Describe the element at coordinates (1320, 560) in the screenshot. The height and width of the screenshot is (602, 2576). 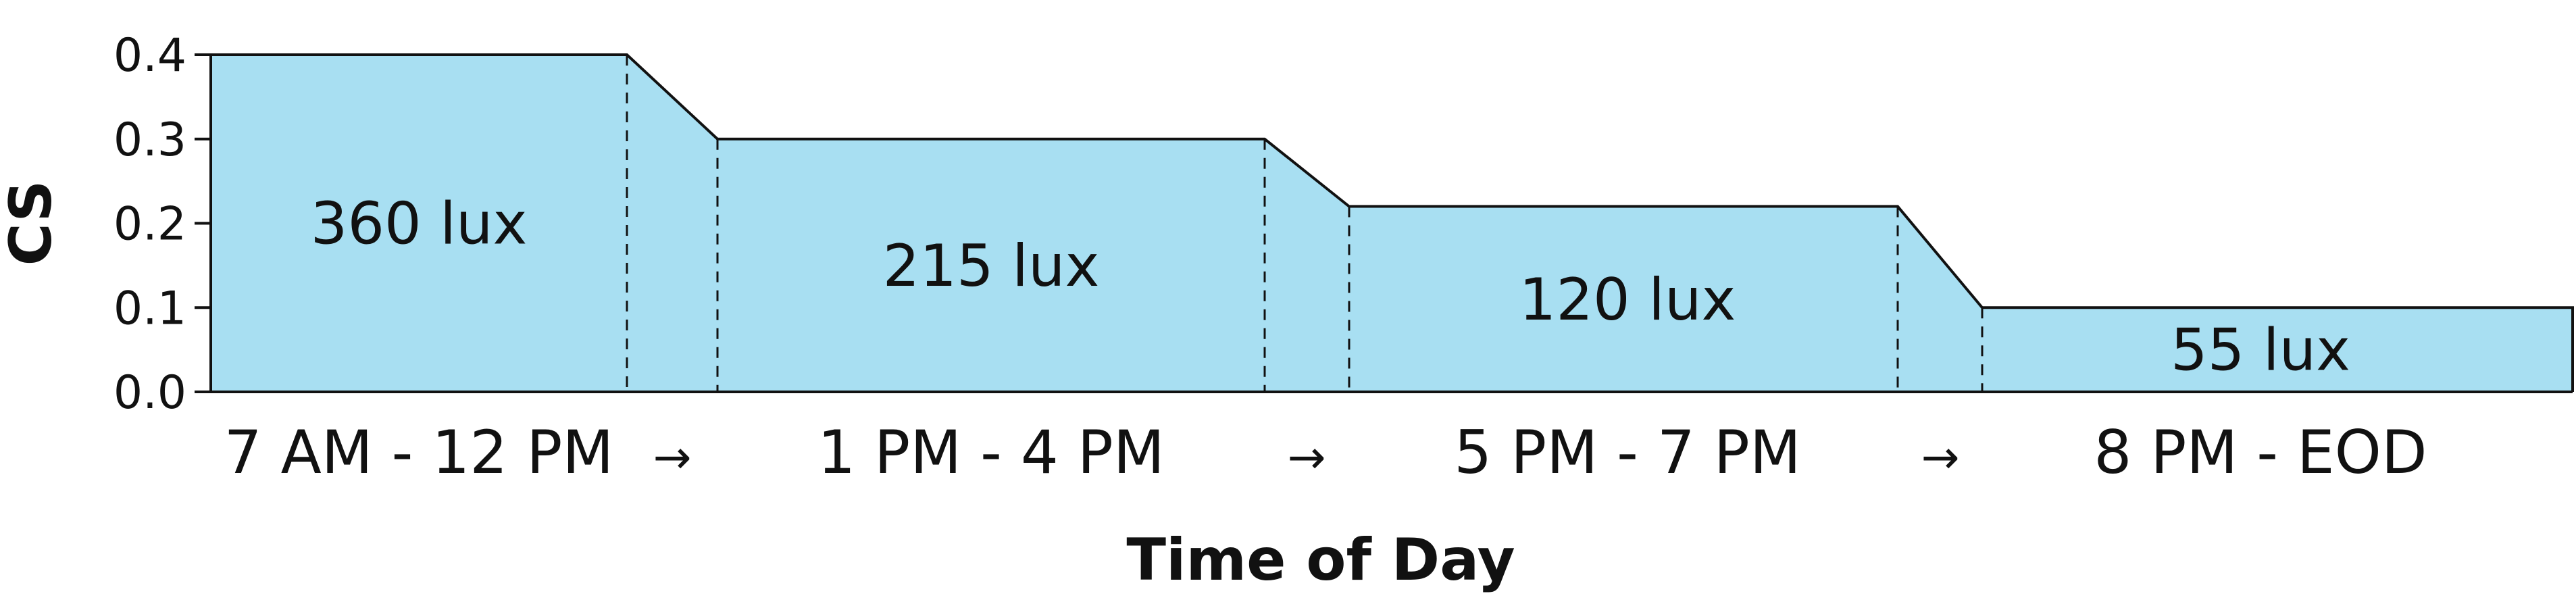
I see `x-axis-title: Time of Day` at that location.